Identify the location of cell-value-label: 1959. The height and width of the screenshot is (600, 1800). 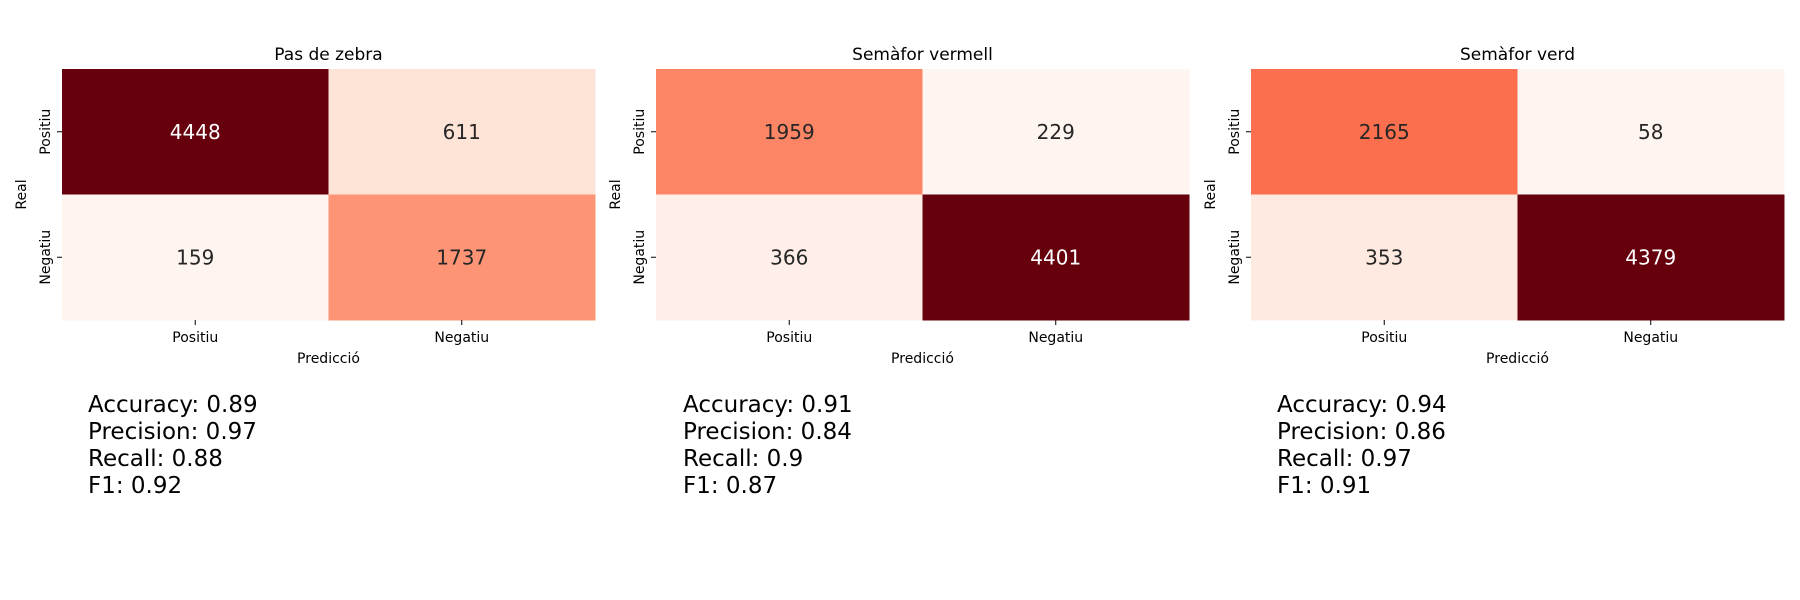
(789, 132).